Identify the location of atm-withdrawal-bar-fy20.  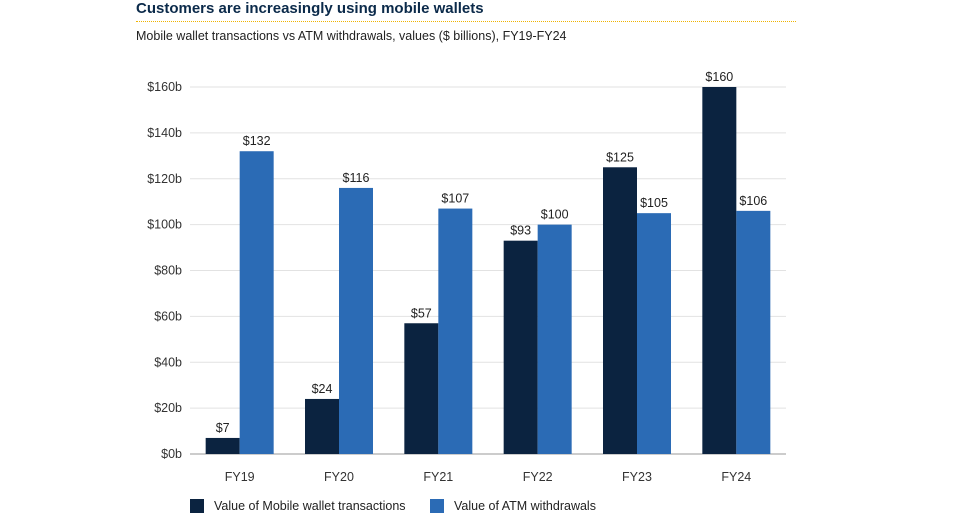
(356, 321).